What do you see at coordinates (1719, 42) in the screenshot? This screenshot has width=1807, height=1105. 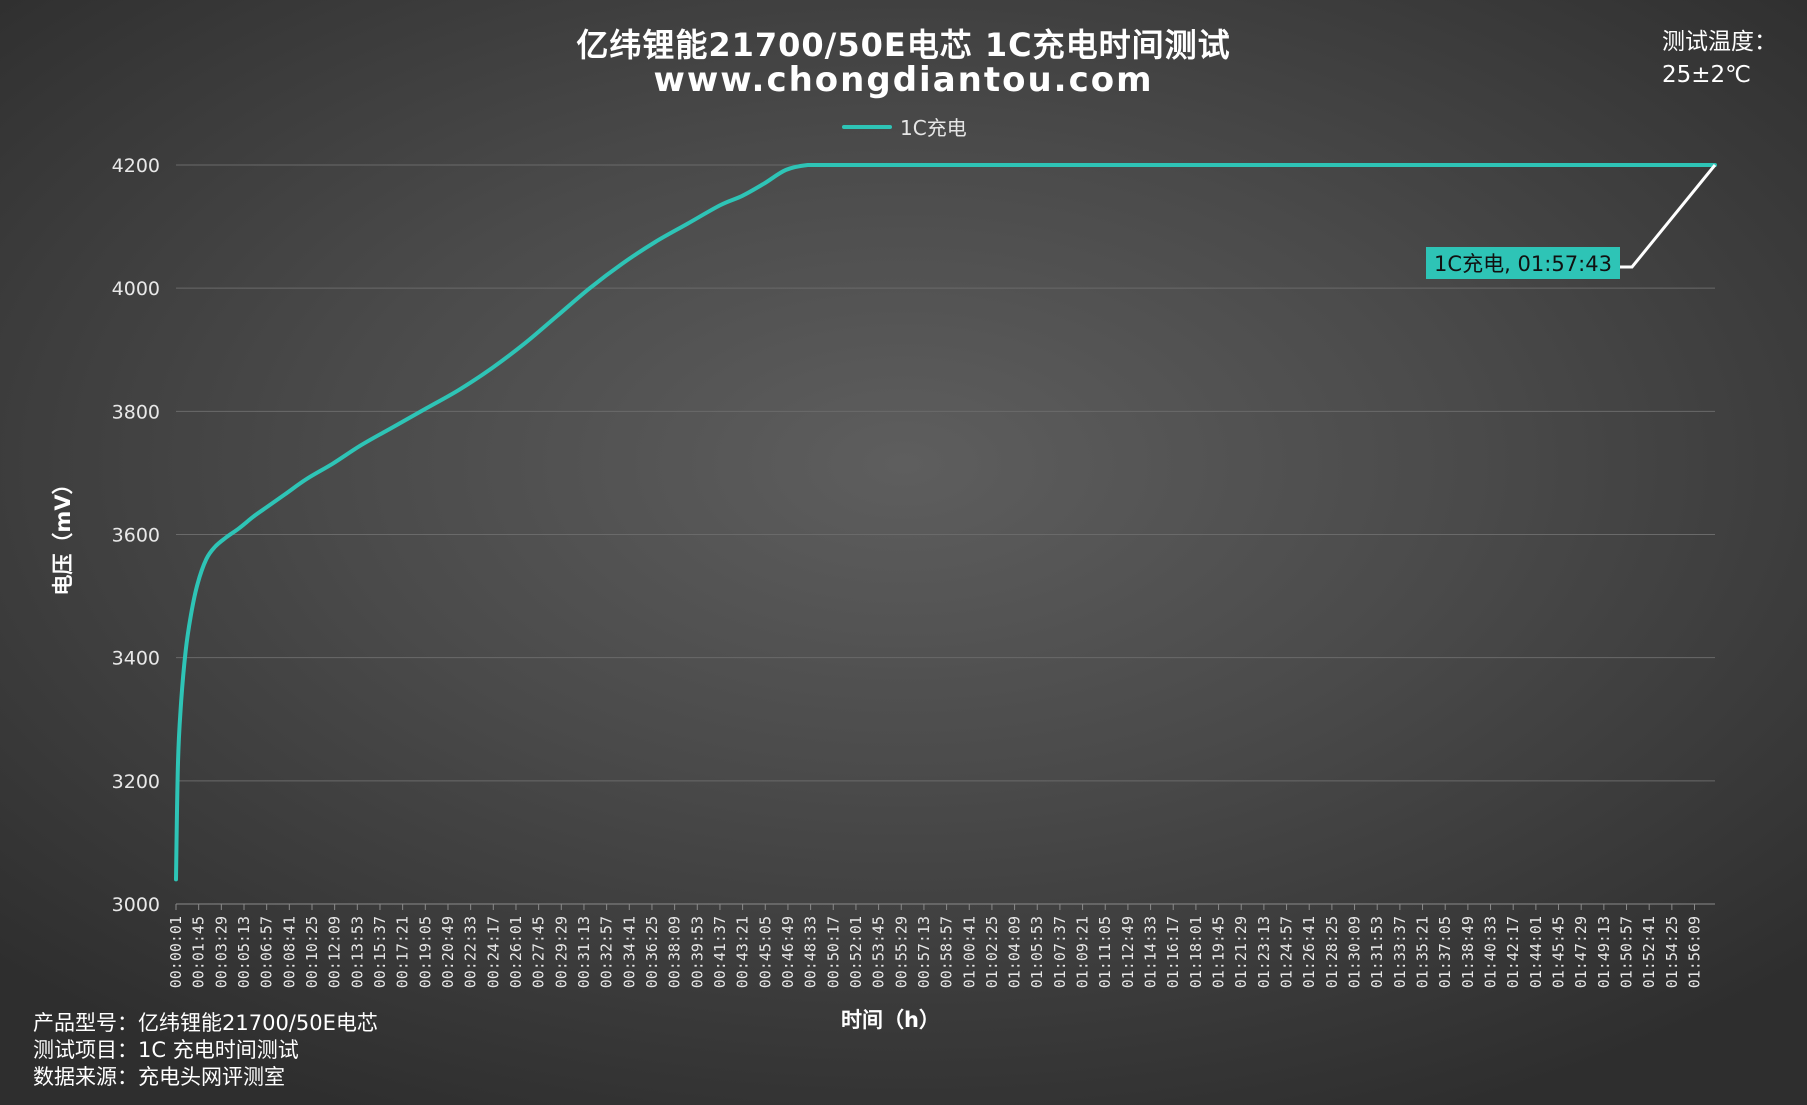 I see `test-temperature-label: 测试温度：` at bounding box center [1719, 42].